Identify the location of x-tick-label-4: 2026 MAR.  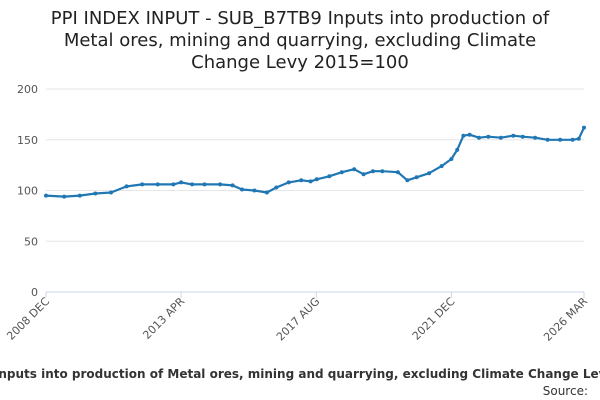
(565, 319).